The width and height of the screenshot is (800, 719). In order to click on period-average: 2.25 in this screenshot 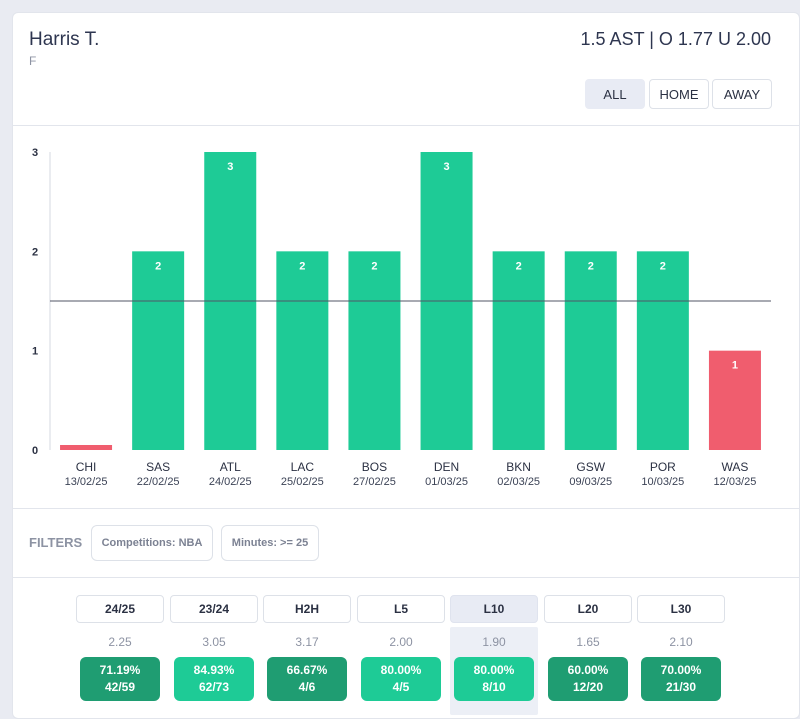, I will do `click(120, 642)`.